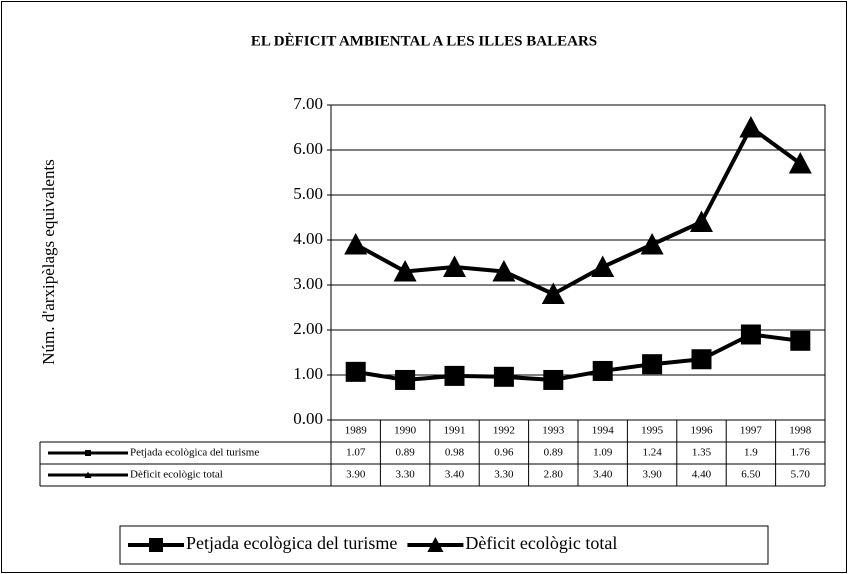 The height and width of the screenshot is (574, 848). I want to click on table-value: 1.76, so click(801, 453).